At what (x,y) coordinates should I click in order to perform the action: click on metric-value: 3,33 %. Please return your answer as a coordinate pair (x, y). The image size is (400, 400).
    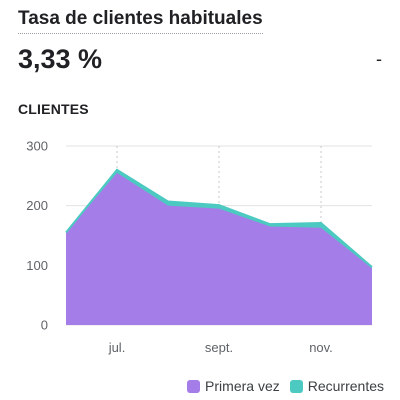
    Looking at the image, I should click on (60, 59).